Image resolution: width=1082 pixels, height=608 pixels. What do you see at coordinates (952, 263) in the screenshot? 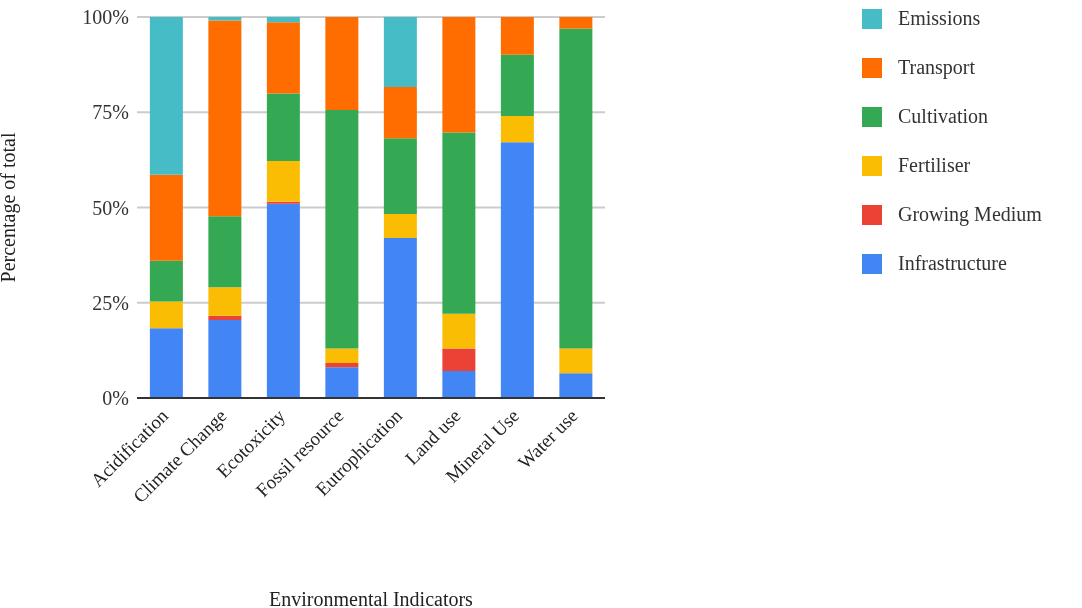
I see `legend-label: Infrastructure` at bounding box center [952, 263].